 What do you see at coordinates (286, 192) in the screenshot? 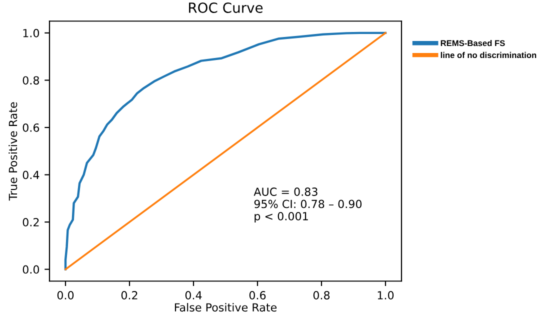
I see `annotation: AUC = 0.83` at bounding box center [286, 192].